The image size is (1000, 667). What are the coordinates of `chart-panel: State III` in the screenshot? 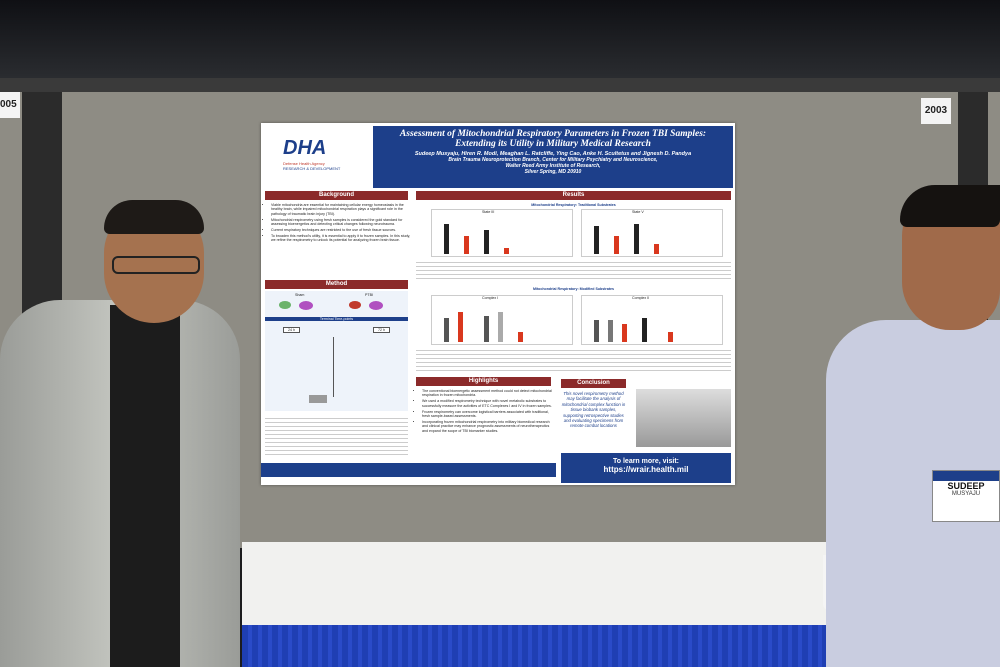 It's located at (502, 233).